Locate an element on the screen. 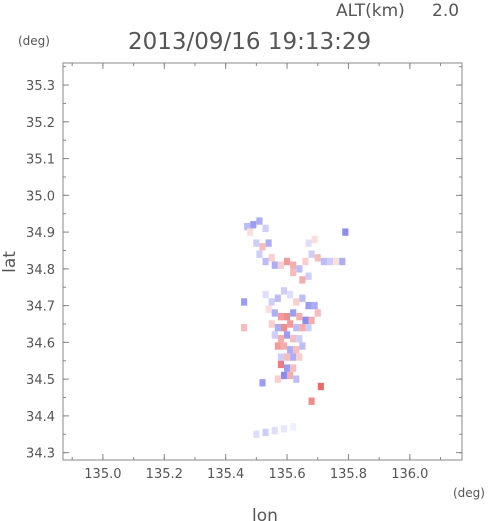 The width and height of the screenshot is (491, 521). x-tick-label: 136.0 is located at coordinates (409, 474).